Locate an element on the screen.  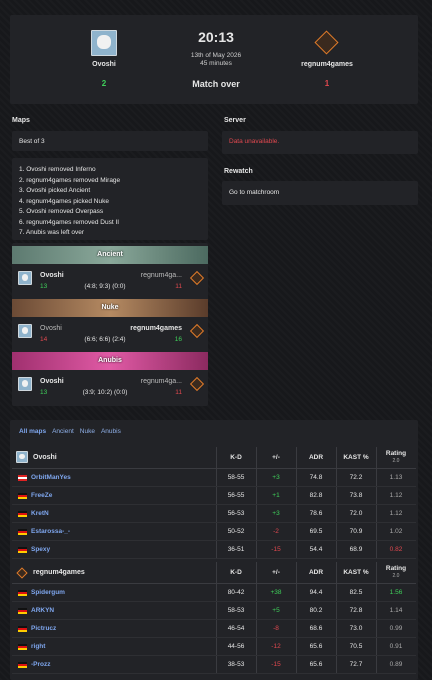
map-banner: Nuke is located at coordinates (110, 308).